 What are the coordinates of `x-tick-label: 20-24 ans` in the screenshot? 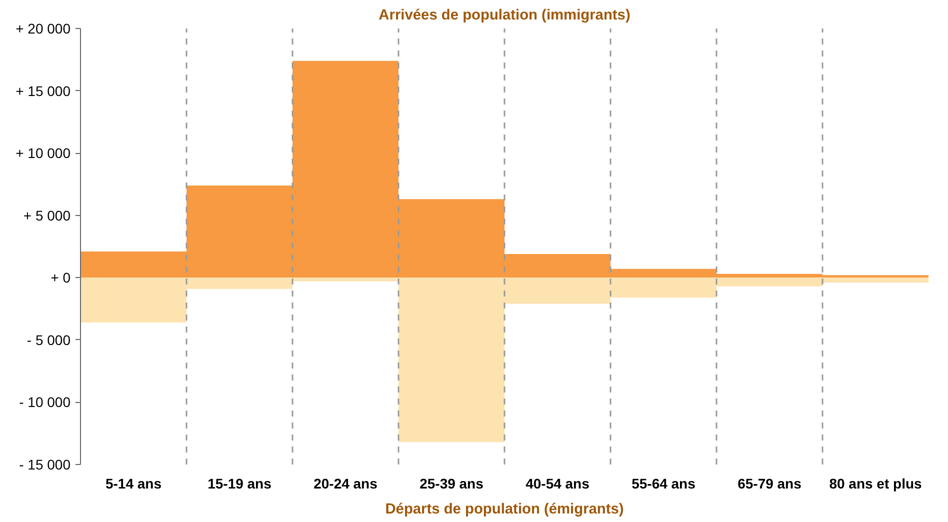 It's located at (346, 484).